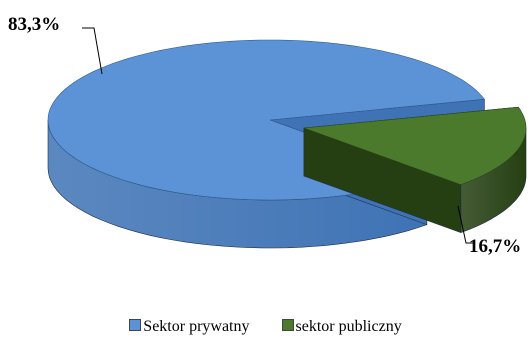 The height and width of the screenshot is (347, 531). I want to click on legend: Sektor prywatny sektor publiczny, so click(265, 327).